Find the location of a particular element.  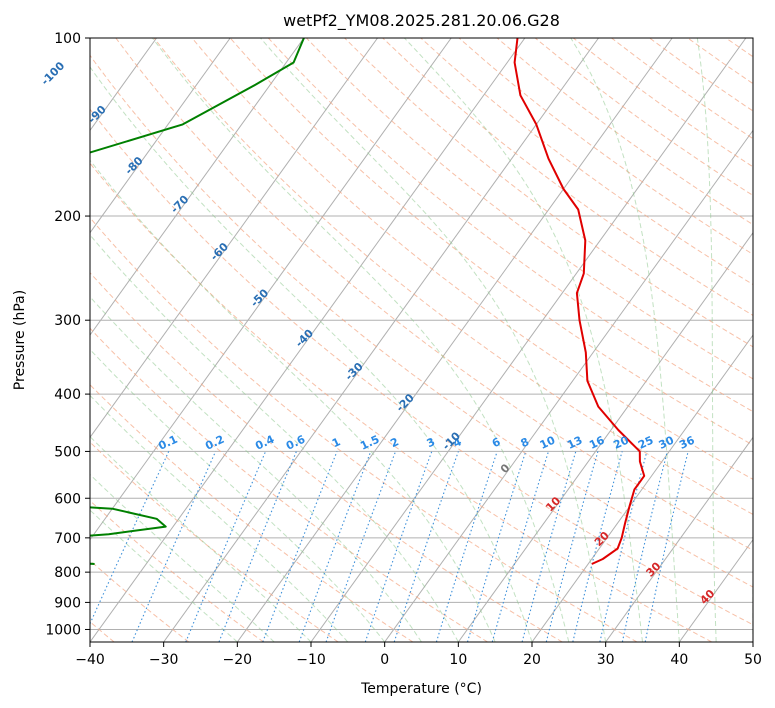

mixing-ratio-label: 13 is located at coordinates (574, 443).